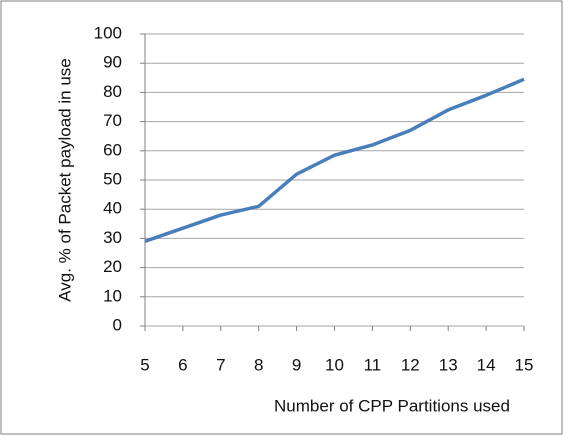  What do you see at coordinates (112, 237) in the screenshot?
I see `y-tick-label: 30` at bounding box center [112, 237].